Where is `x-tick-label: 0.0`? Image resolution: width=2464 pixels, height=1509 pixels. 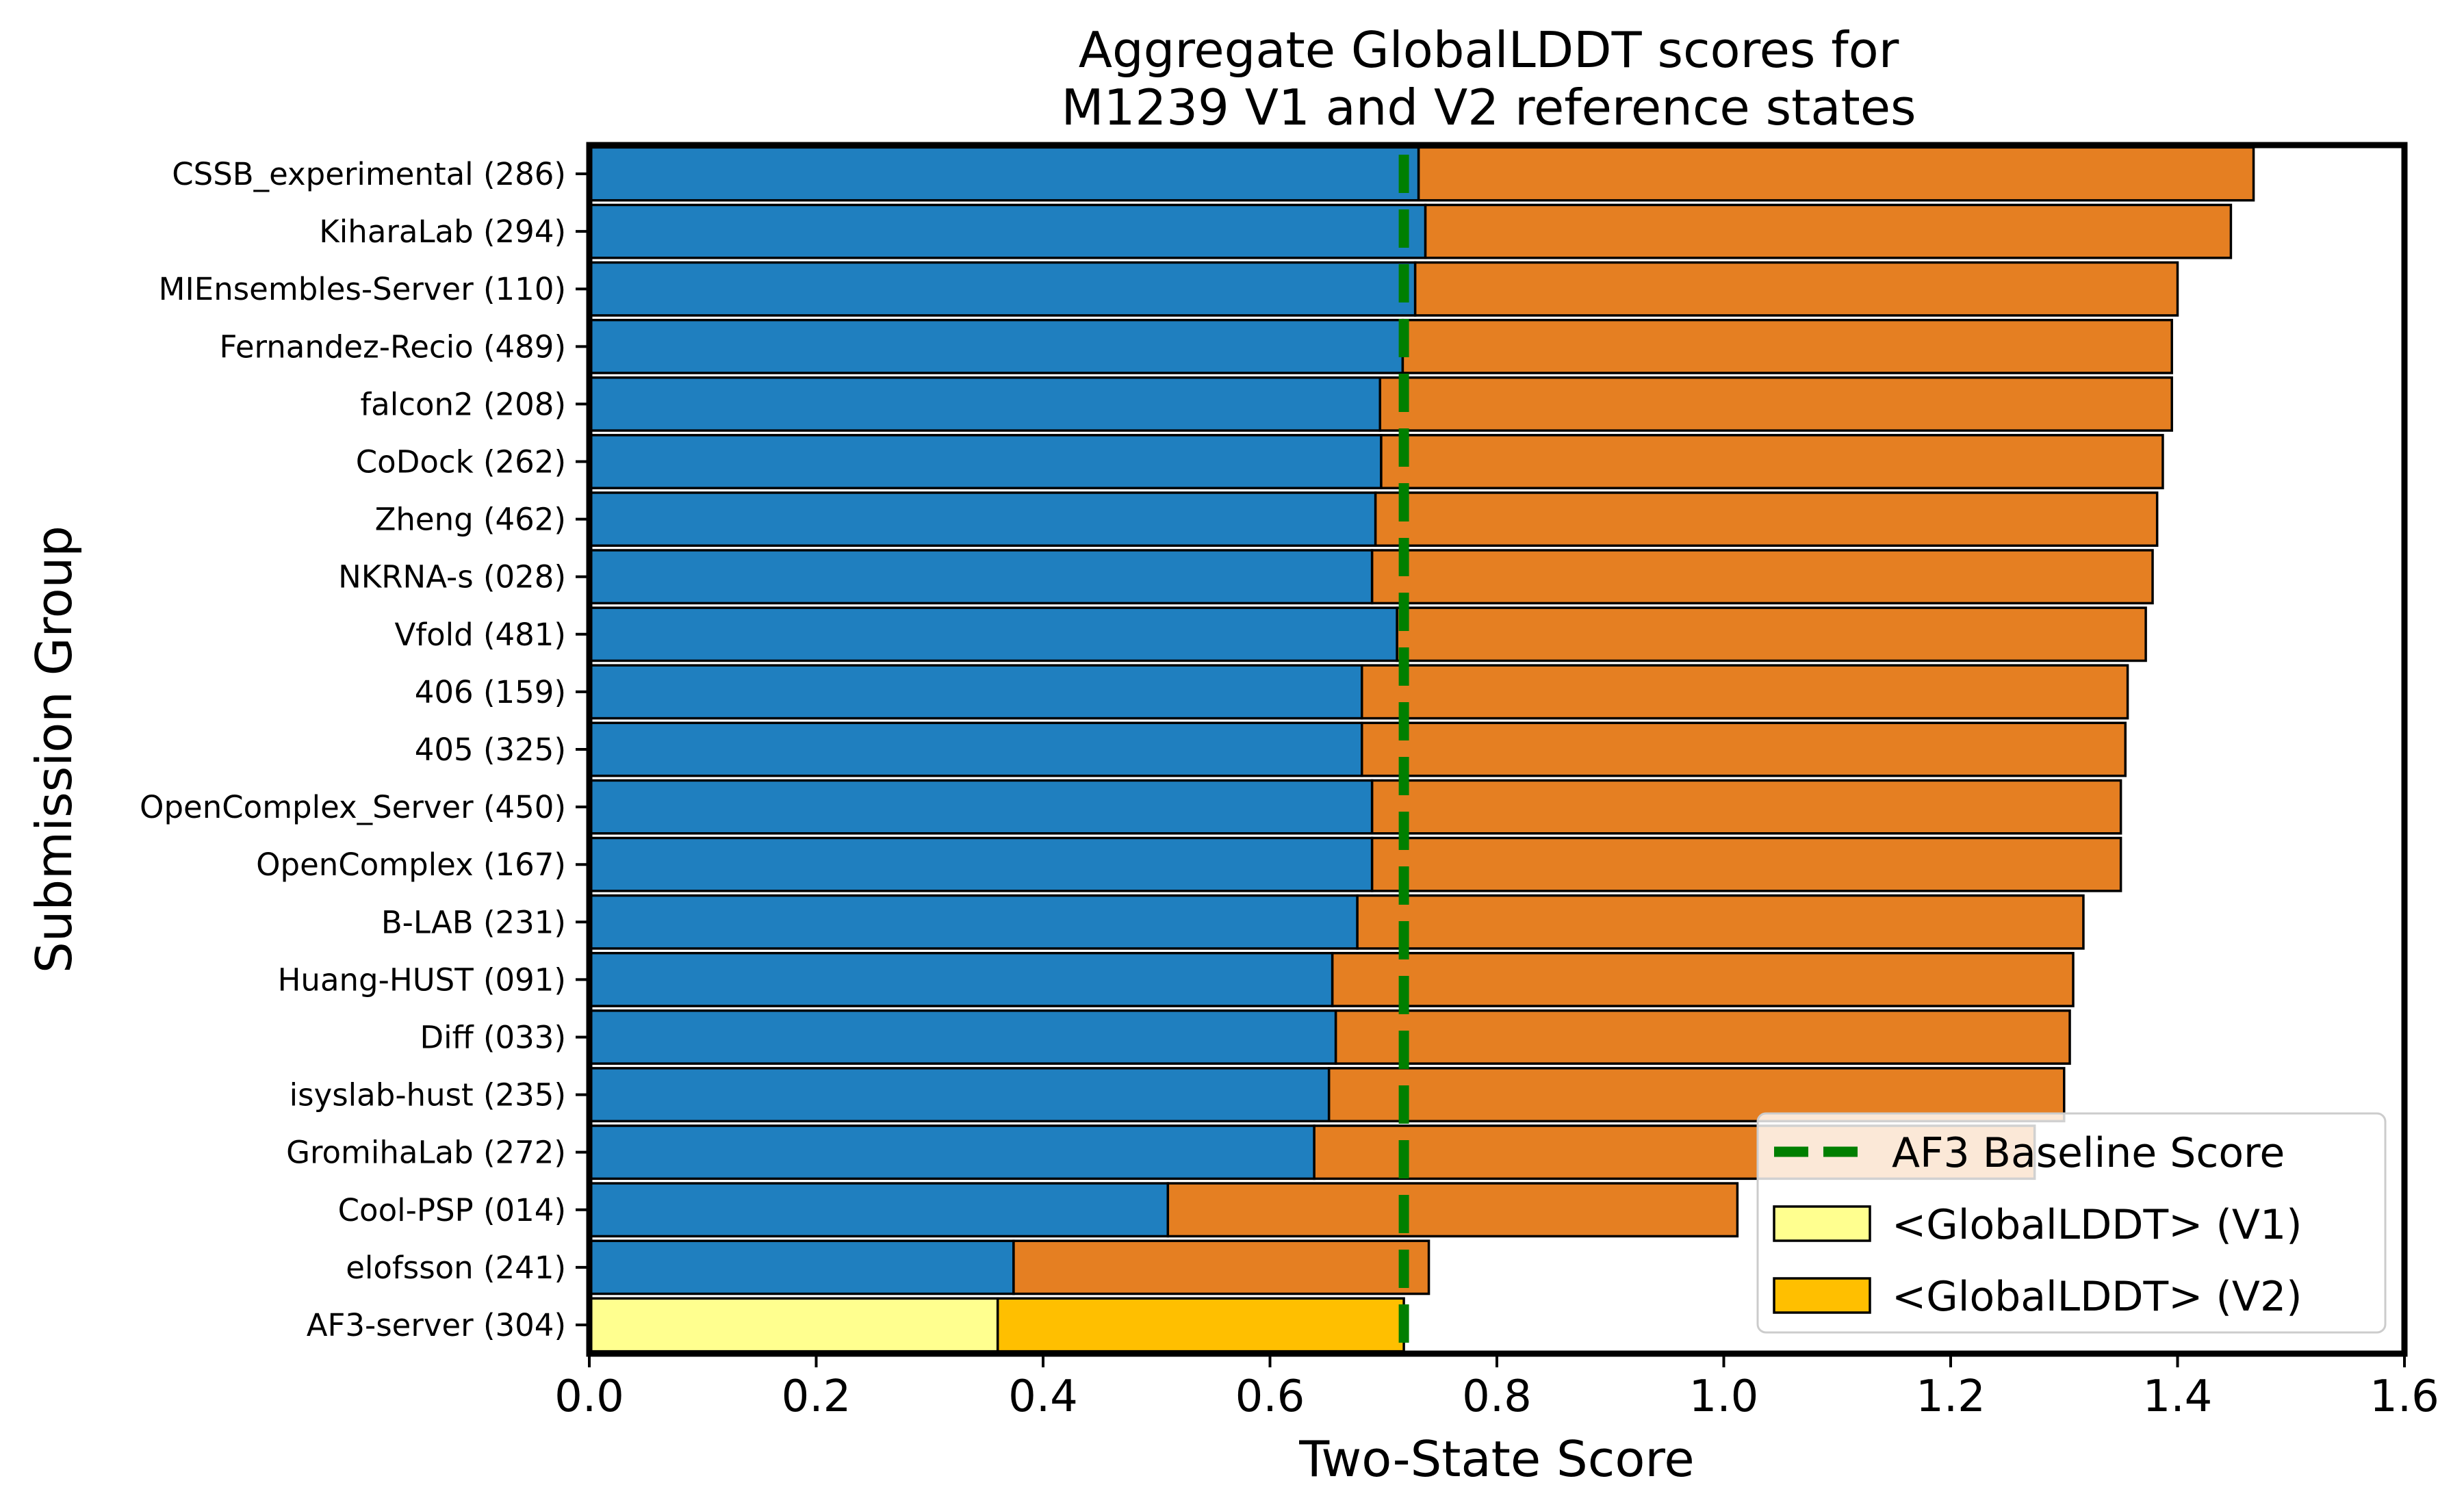 x-tick-label: 0.0 is located at coordinates (589, 1396).